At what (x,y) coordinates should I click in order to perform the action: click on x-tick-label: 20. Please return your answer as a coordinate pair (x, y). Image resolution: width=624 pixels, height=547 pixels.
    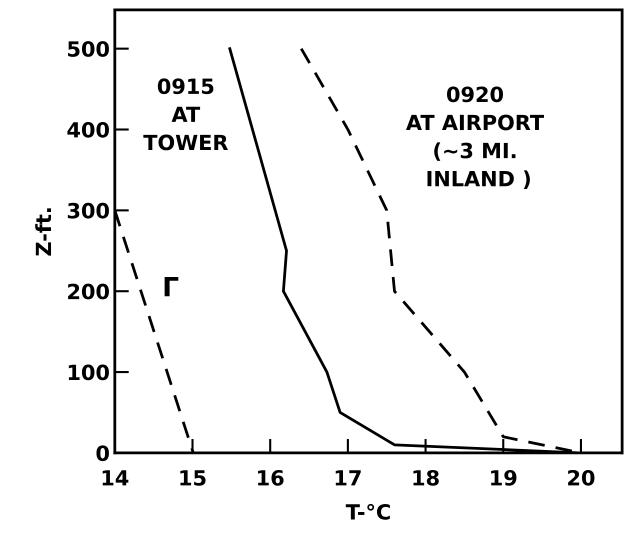
    Looking at the image, I should click on (581, 478).